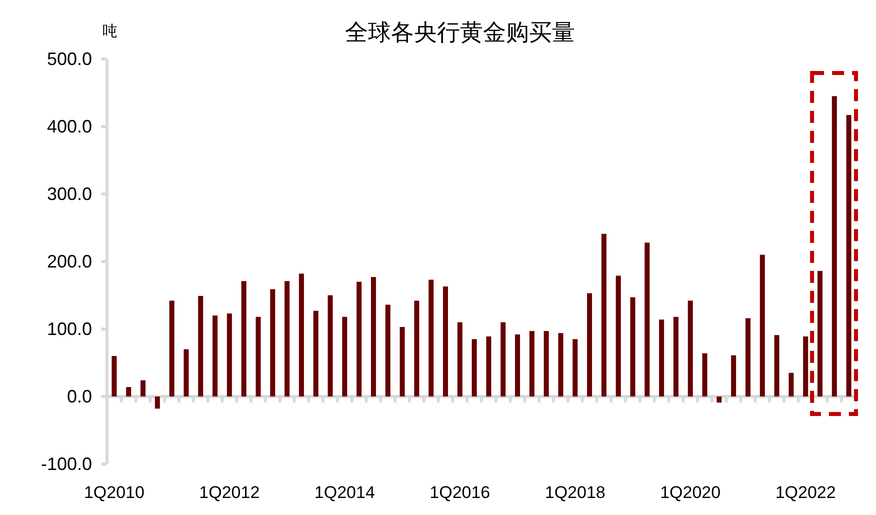  What do you see at coordinates (69, 59) in the screenshot?
I see `y-tick-label: 500.0` at bounding box center [69, 59].